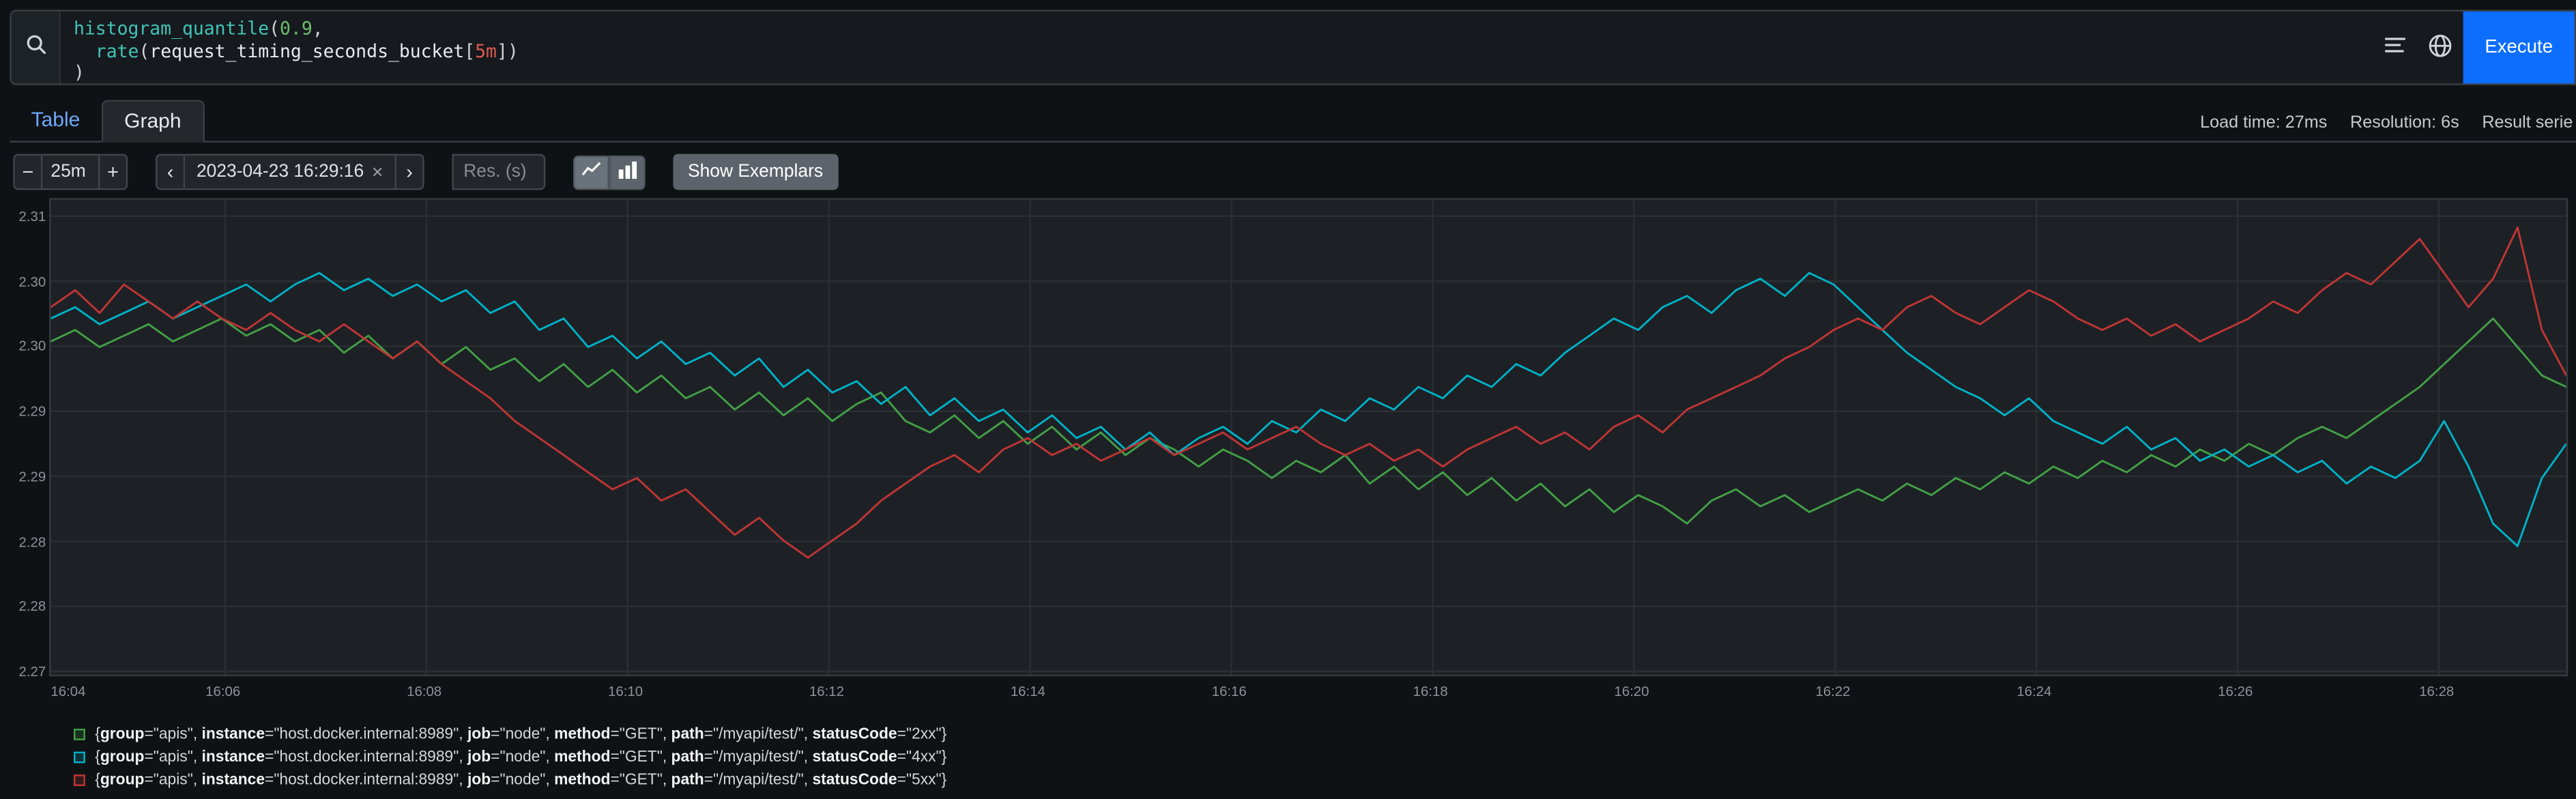 The image size is (2576, 799). What do you see at coordinates (2235, 690) in the screenshot?
I see `x-axis-tick-label: 16:26` at bounding box center [2235, 690].